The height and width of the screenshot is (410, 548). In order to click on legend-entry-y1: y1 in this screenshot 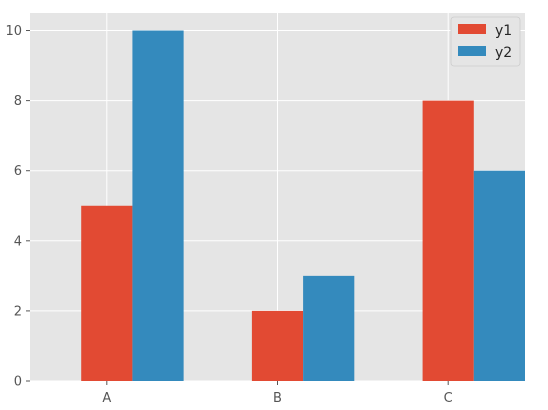, I will do `click(485, 31)`.